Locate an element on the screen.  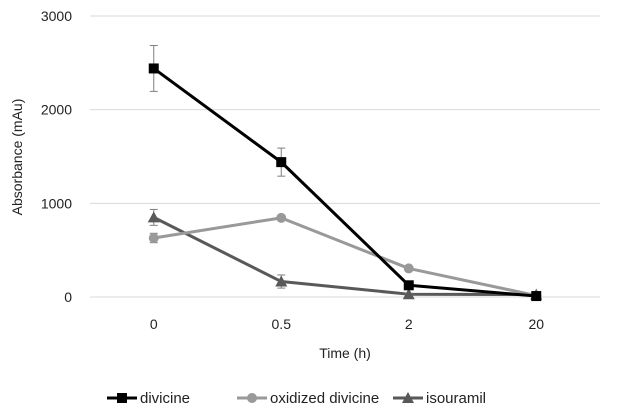
legend: divicine oxidized divicine isouramil is located at coordinates (296, 398).